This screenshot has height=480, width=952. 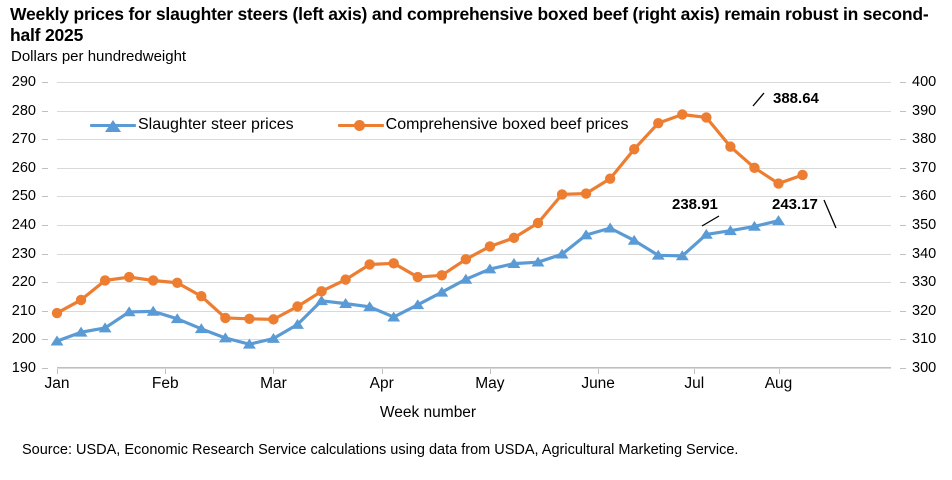 What do you see at coordinates (165, 383) in the screenshot?
I see `x-axis-tick-label: Feb` at bounding box center [165, 383].